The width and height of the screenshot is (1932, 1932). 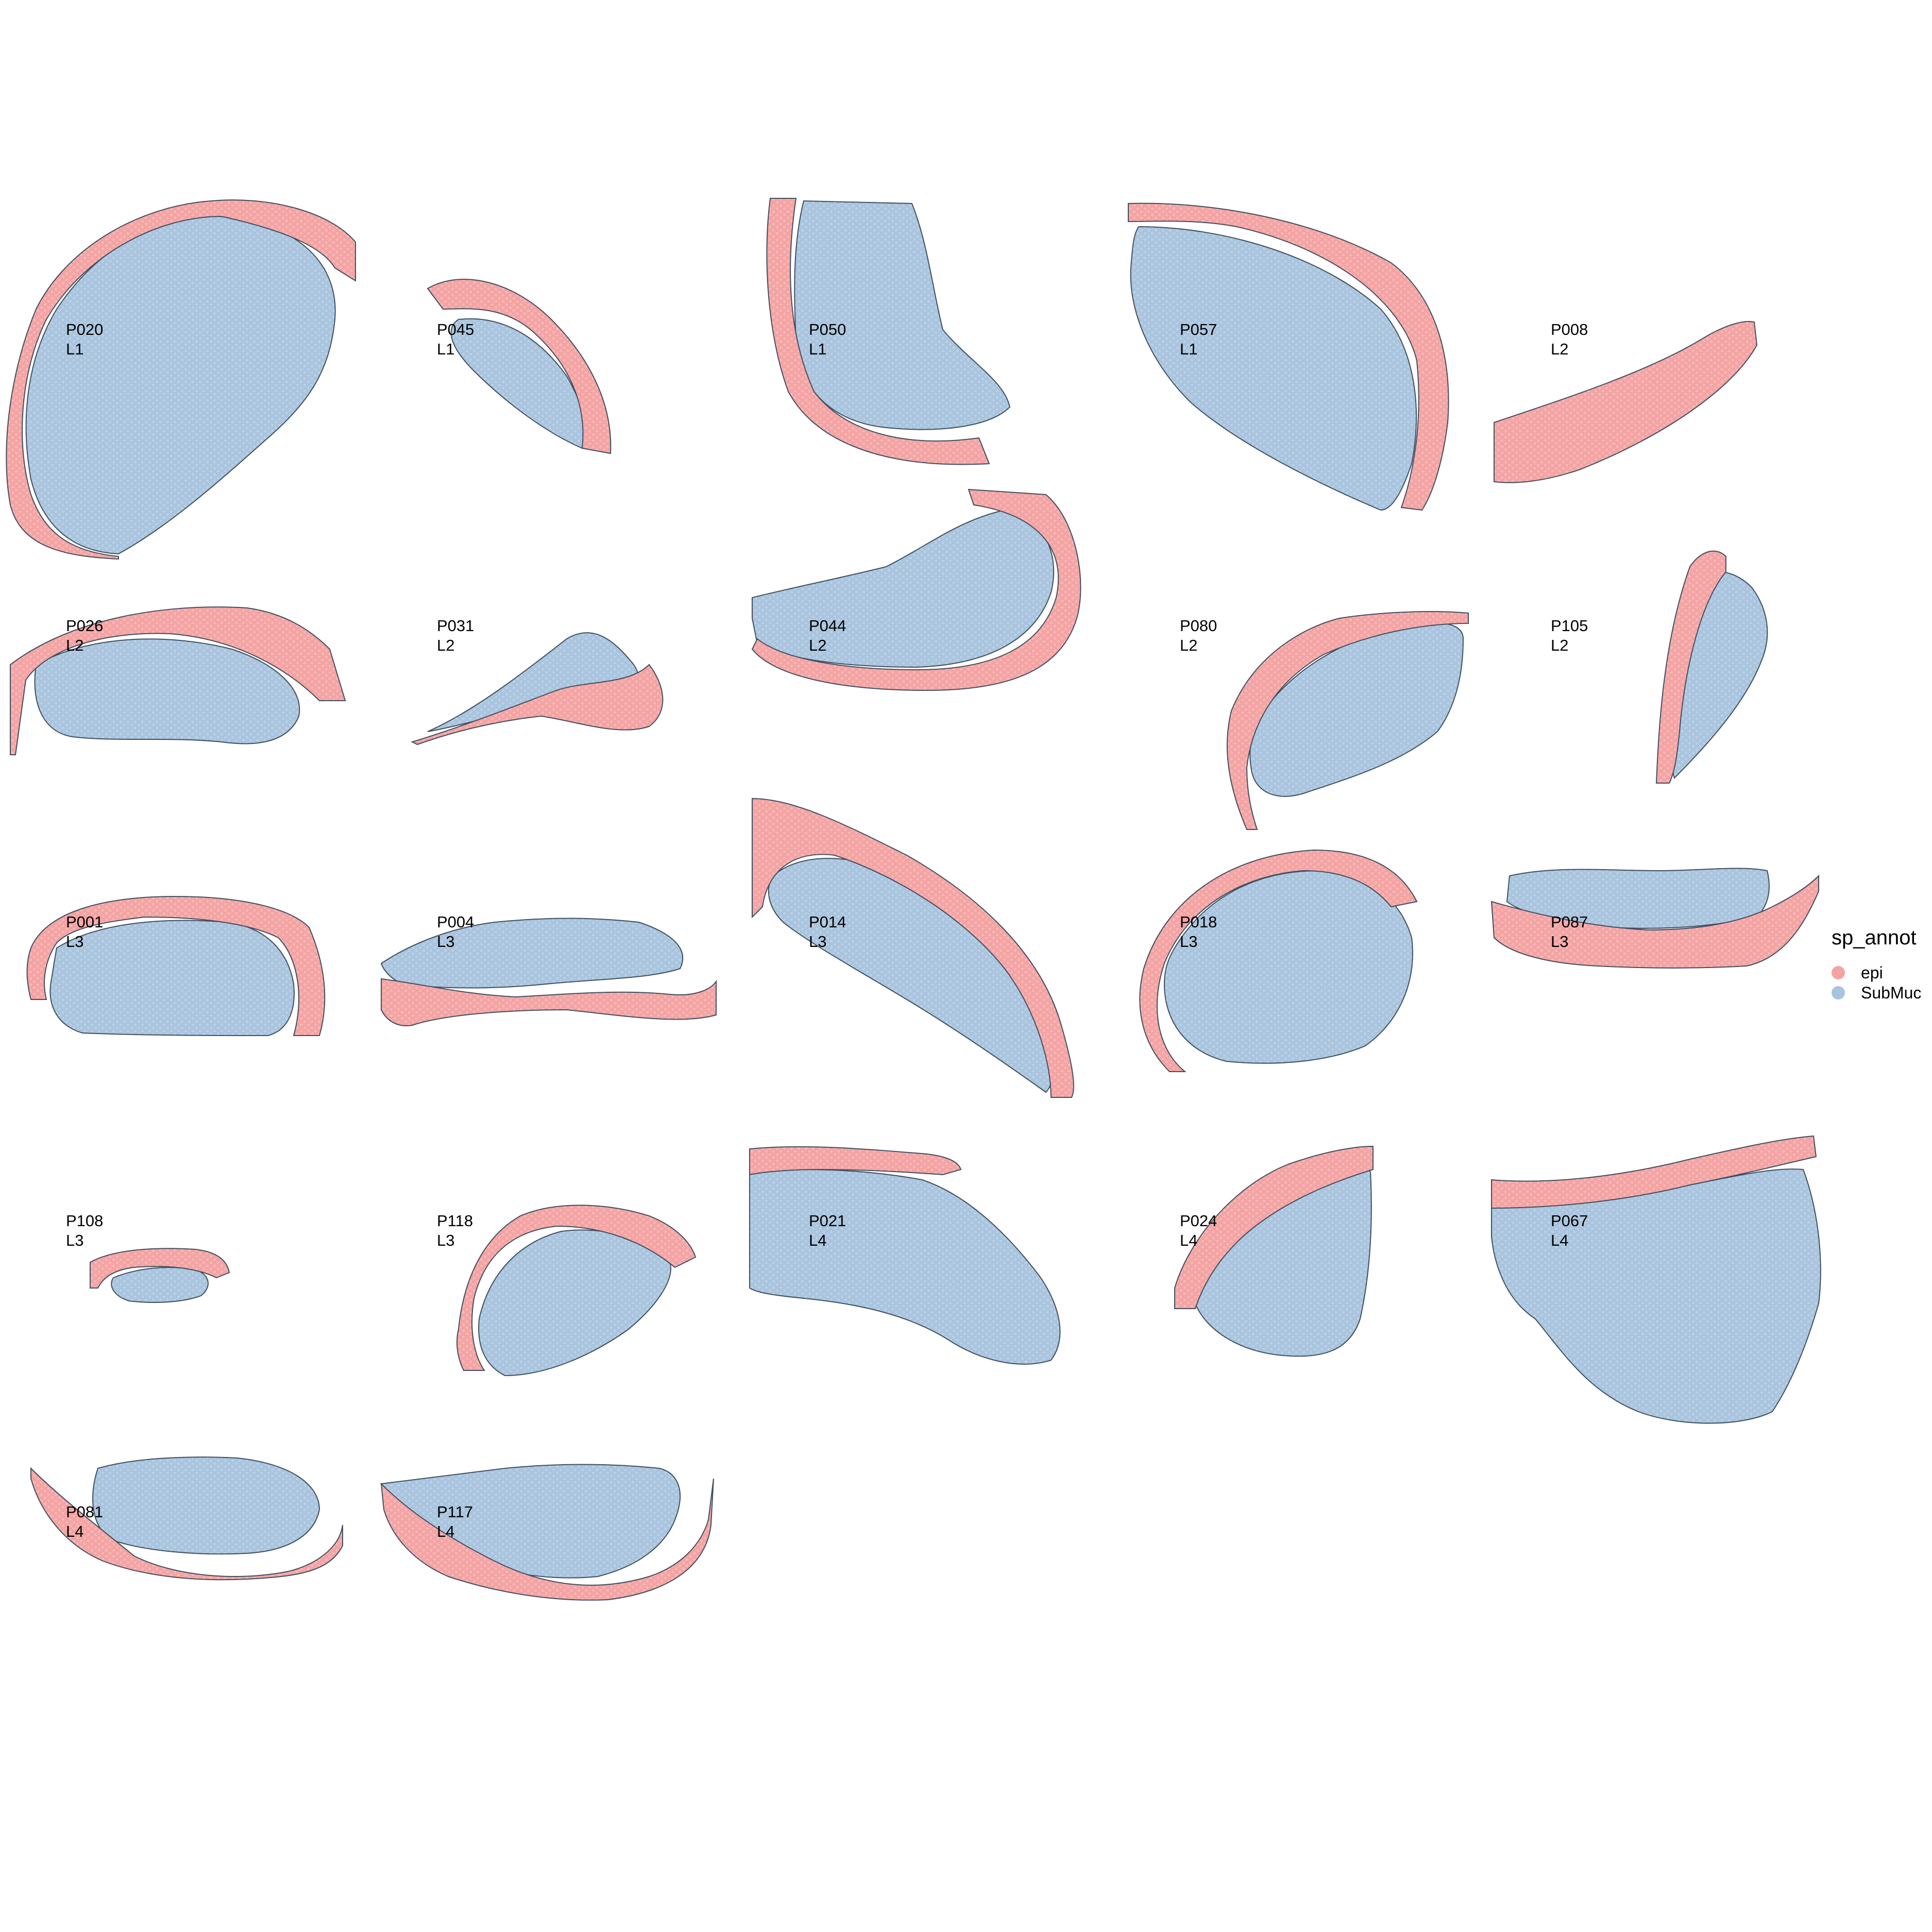 I want to click on panel-sample-label: P004, so click(x=455, y=922).